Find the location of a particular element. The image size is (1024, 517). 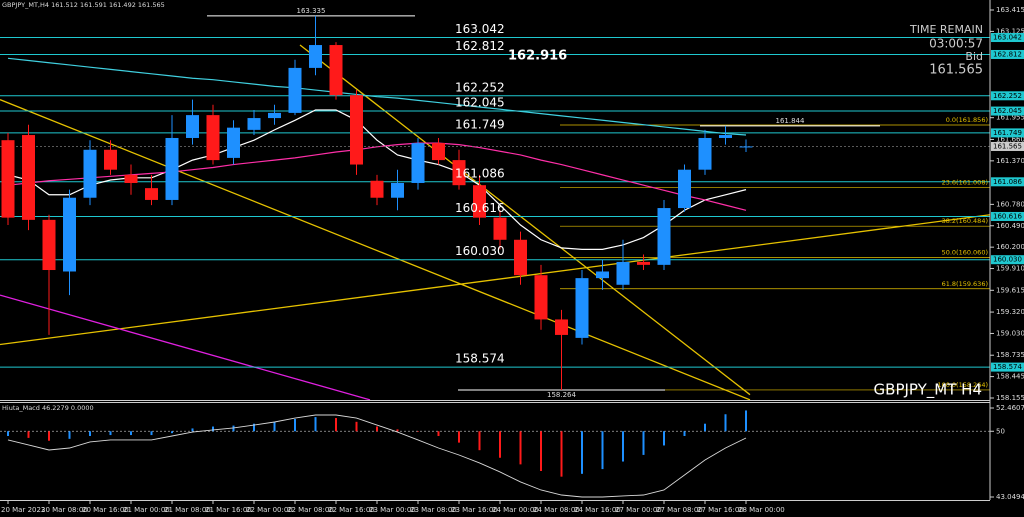

price-mark-label: 158.264 is located at coordinates (561, 395).